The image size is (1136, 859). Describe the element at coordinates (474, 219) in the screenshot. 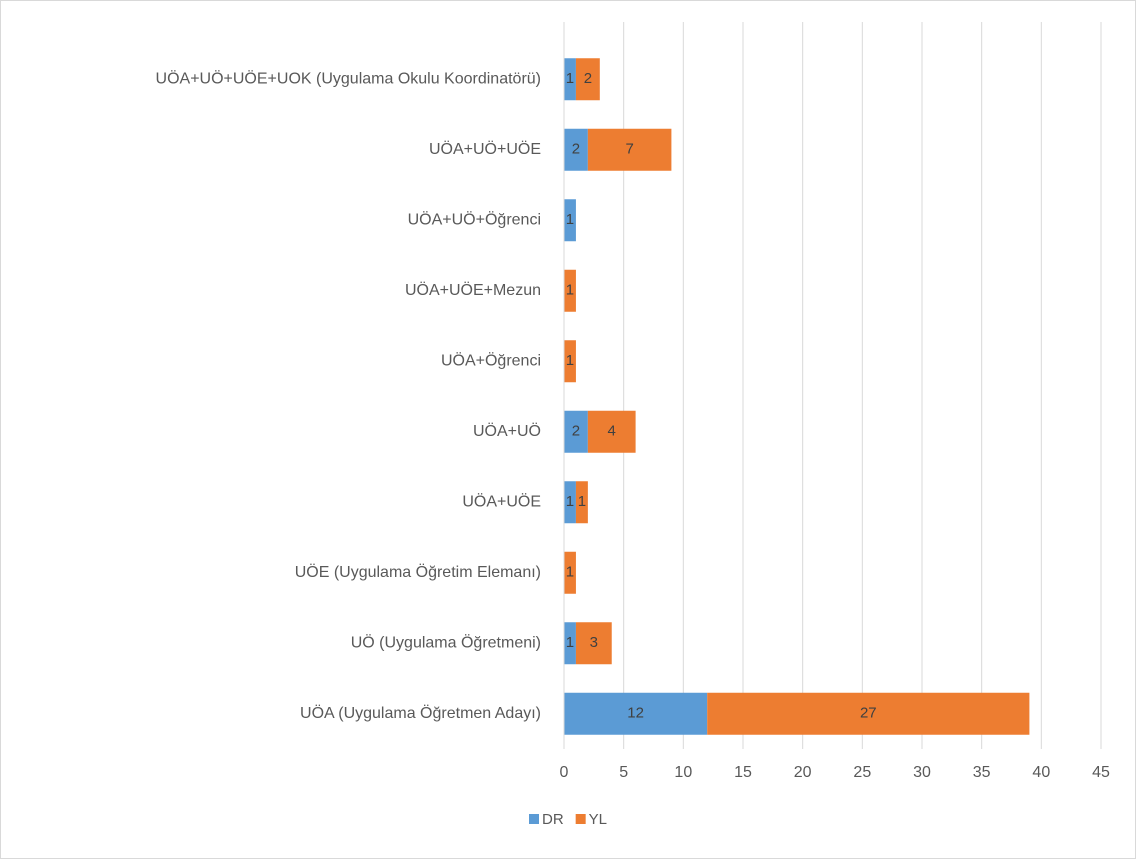

I see `y-tick-label: UÖA+UÖ+Öğrenci` at that location.